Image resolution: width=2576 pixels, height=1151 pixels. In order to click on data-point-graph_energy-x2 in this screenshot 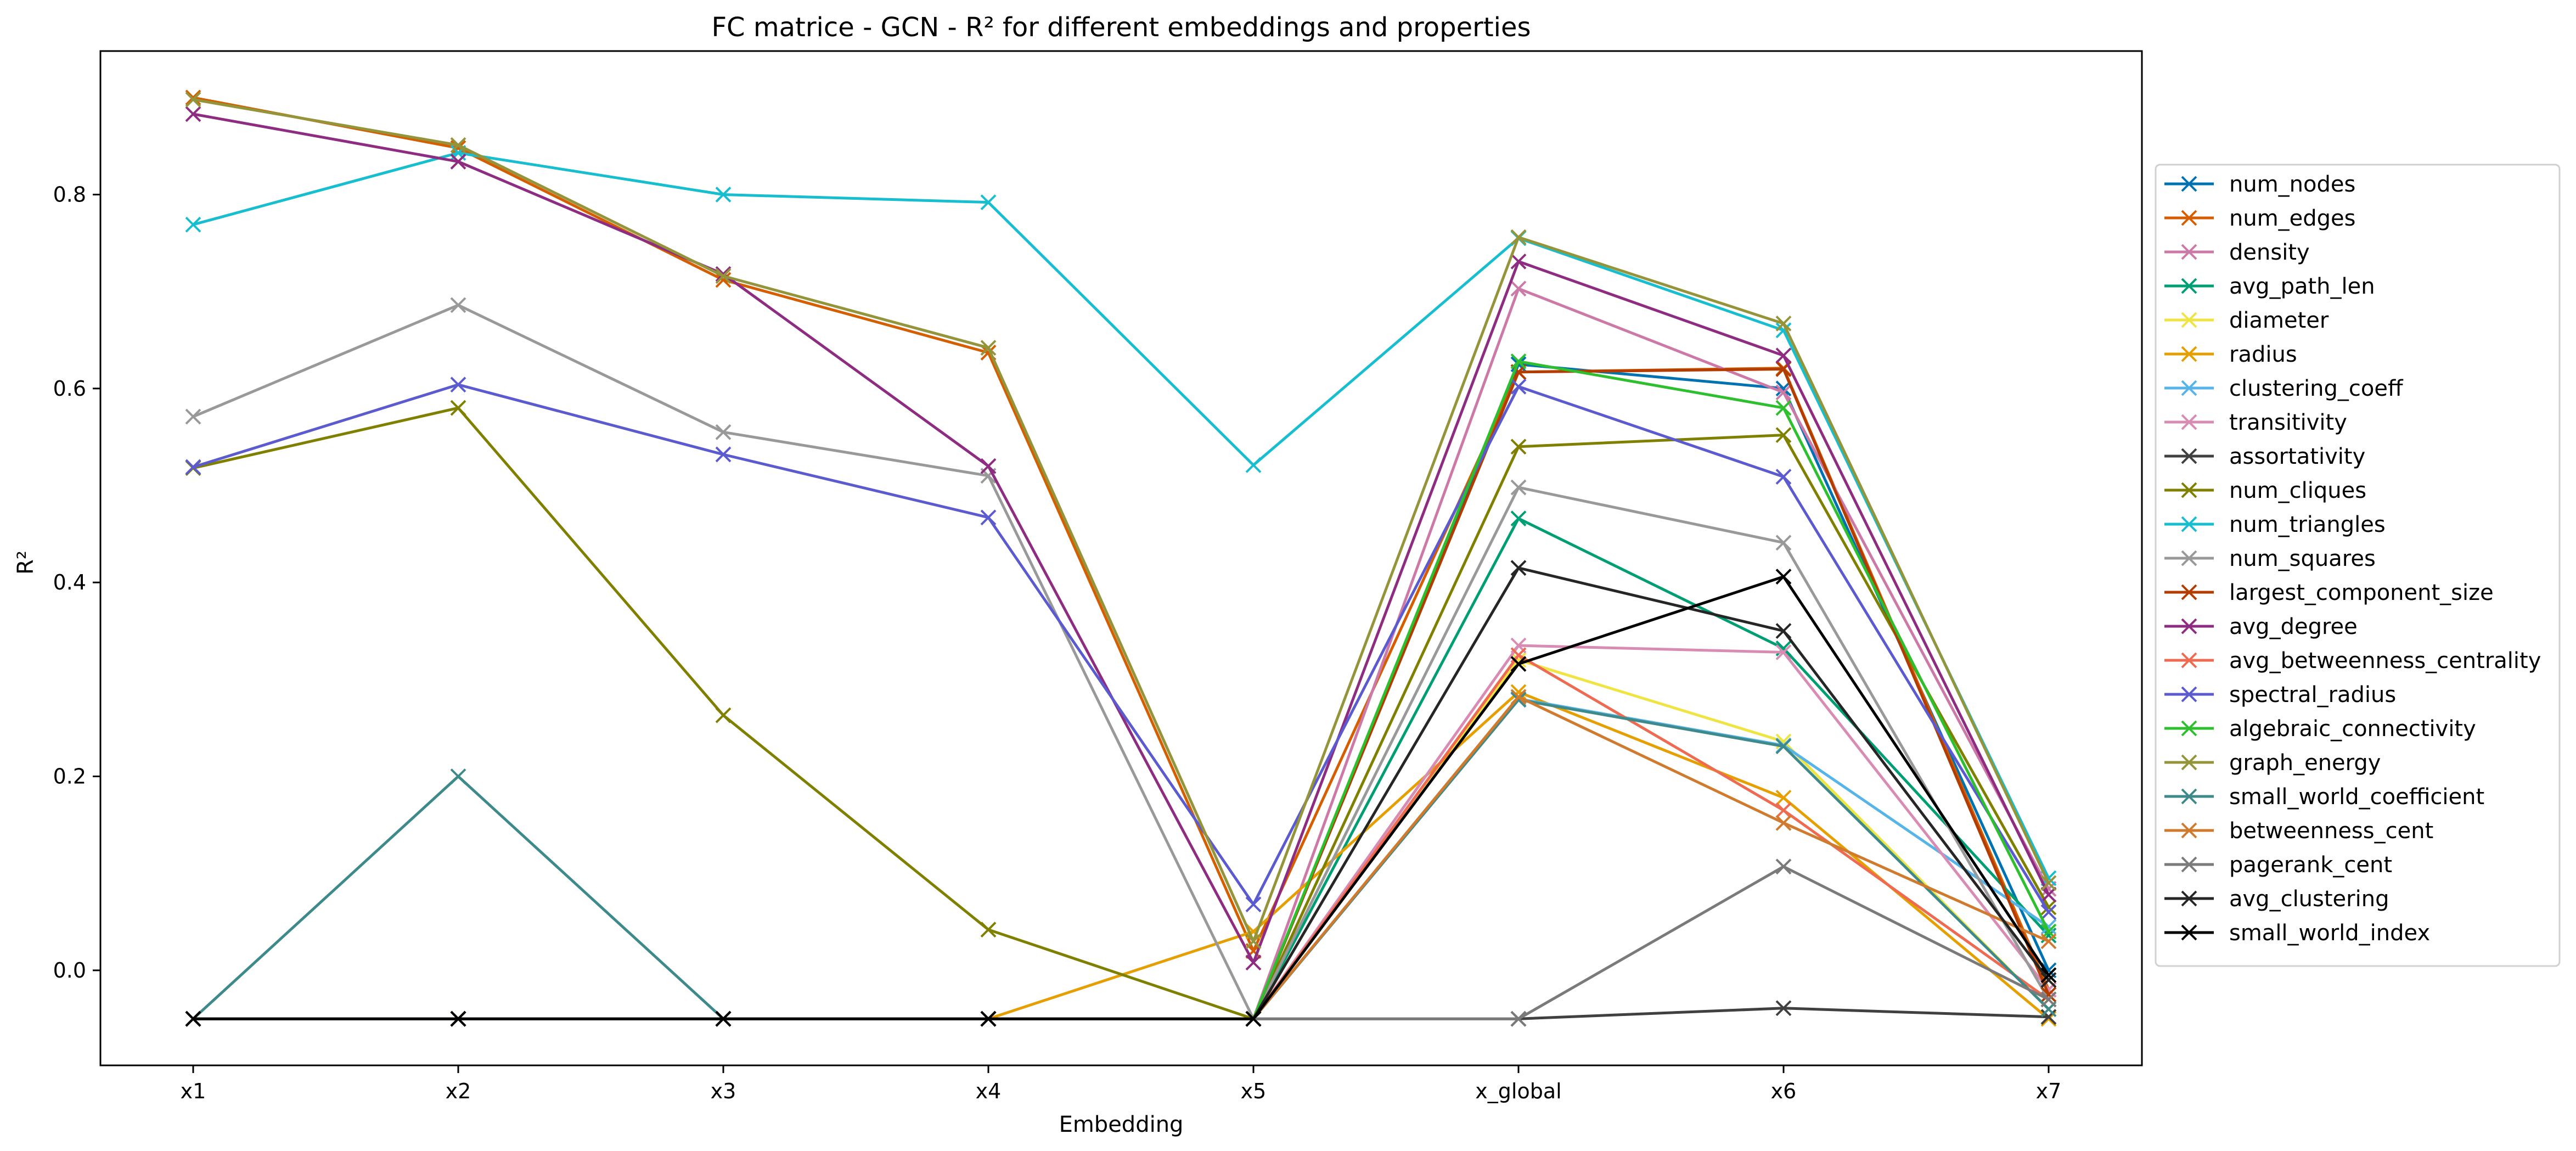, I will do `click(458, 145)`.